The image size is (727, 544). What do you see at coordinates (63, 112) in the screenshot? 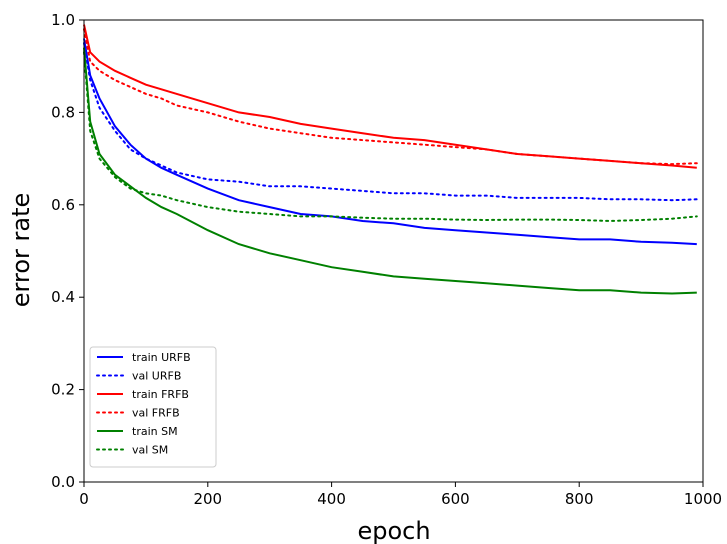
I see `y-tick-label: 0.8` at bounding box center [63, 112].